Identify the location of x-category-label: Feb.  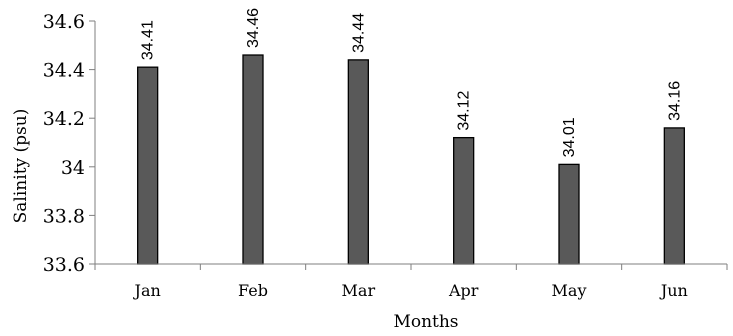
(253, 290).